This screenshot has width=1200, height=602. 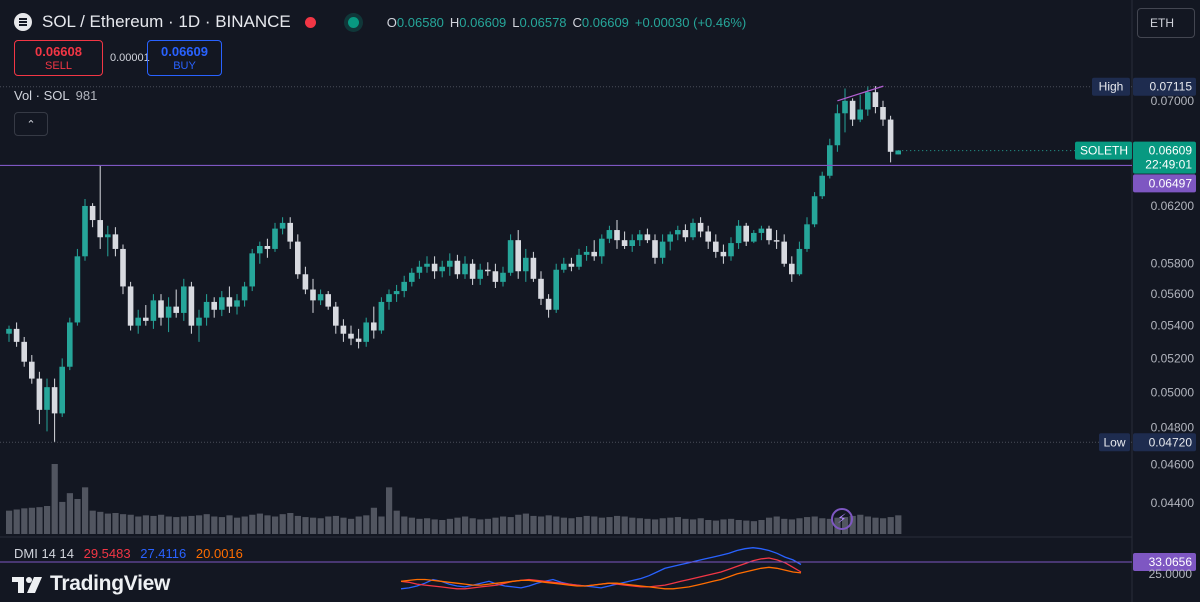 I want to click on tradingview-mark-icon, so click(x=27, y=585).